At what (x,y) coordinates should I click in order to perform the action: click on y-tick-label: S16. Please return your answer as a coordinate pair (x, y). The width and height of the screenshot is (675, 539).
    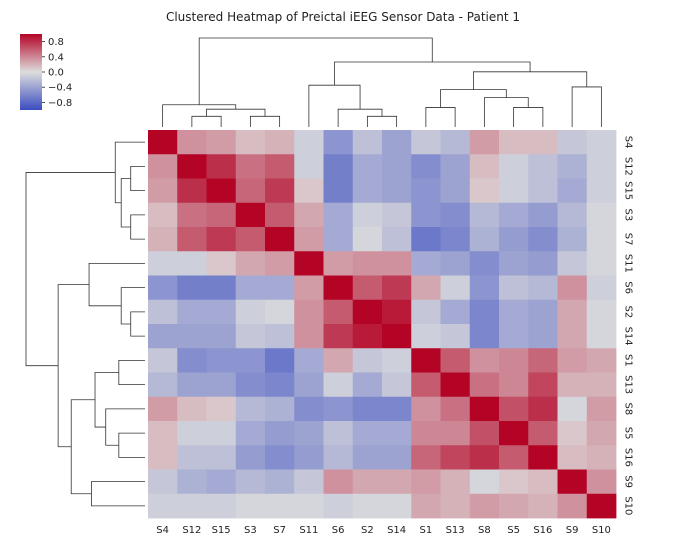
    Looking at the image, I should click on (628, 457).